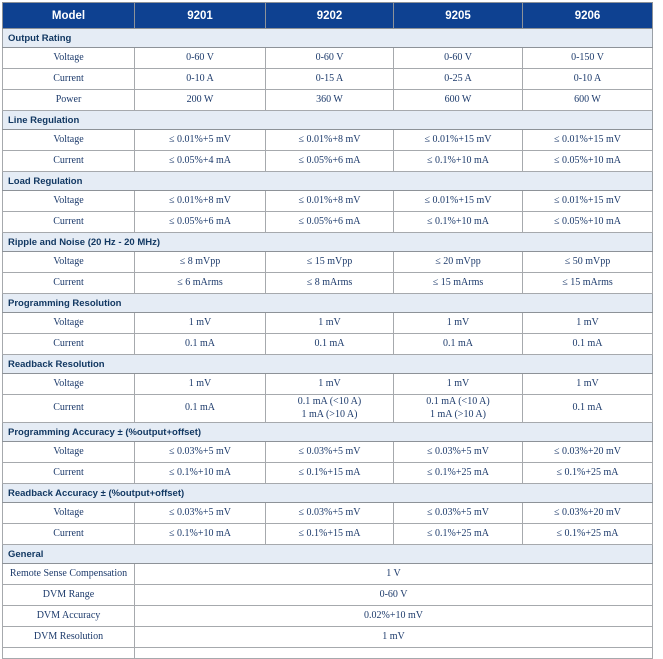  I want to click on section-title: Ripple and Noise (20 Hz - 20 MHz), so click(327, 242).